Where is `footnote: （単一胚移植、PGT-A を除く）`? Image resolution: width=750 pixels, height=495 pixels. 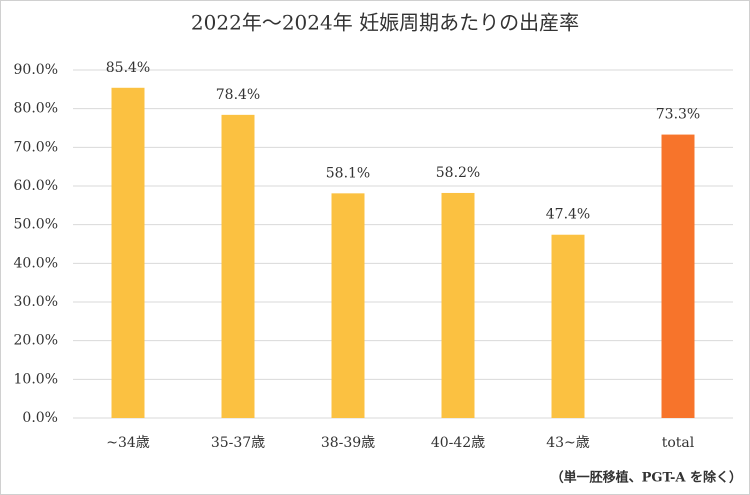
footnote: （単一胚移植、PGT-A を除く） is located at coordinates (646, 478).